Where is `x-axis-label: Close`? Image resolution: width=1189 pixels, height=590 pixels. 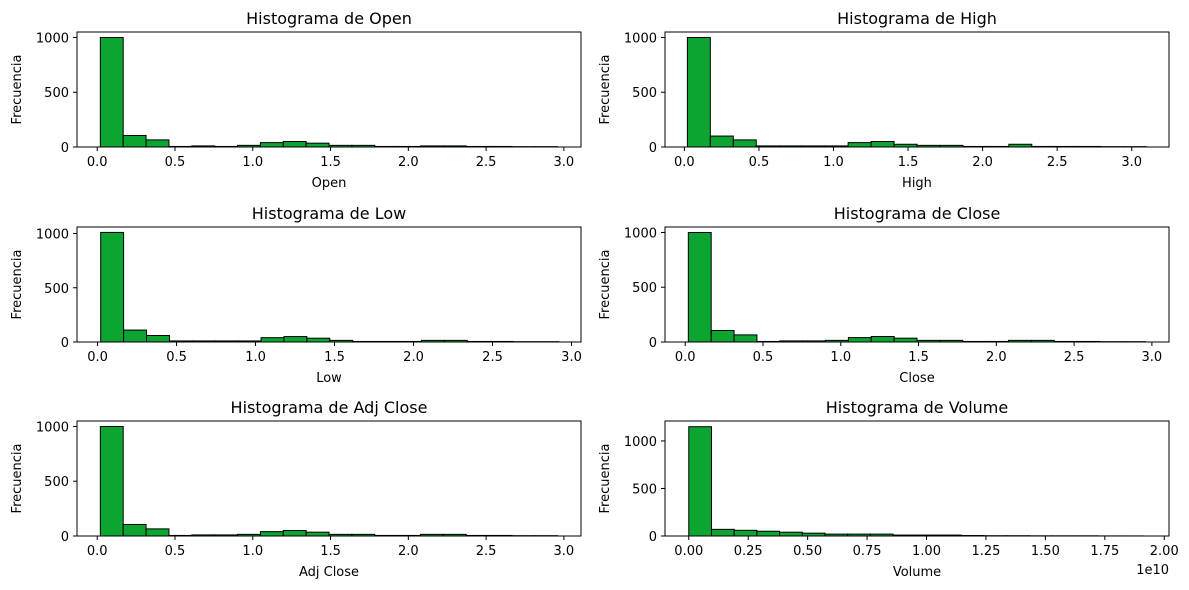
x-axis-label: Close is located at coordinates (916, 378).